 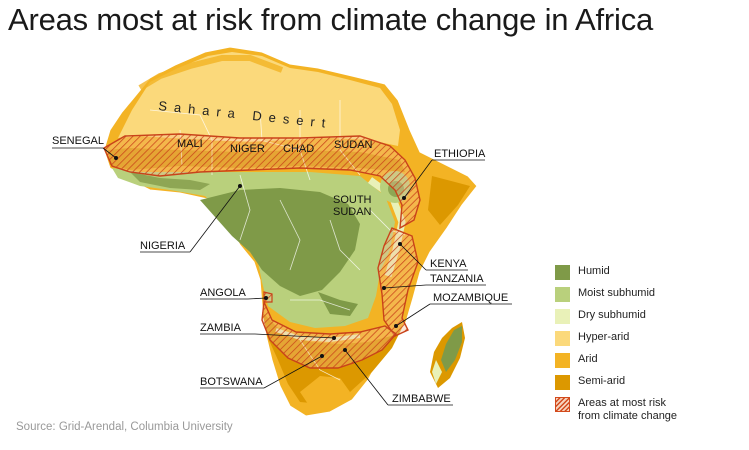 I want to click on south-sudan-label-line1: SOUTH, so click(x=352, y=200).